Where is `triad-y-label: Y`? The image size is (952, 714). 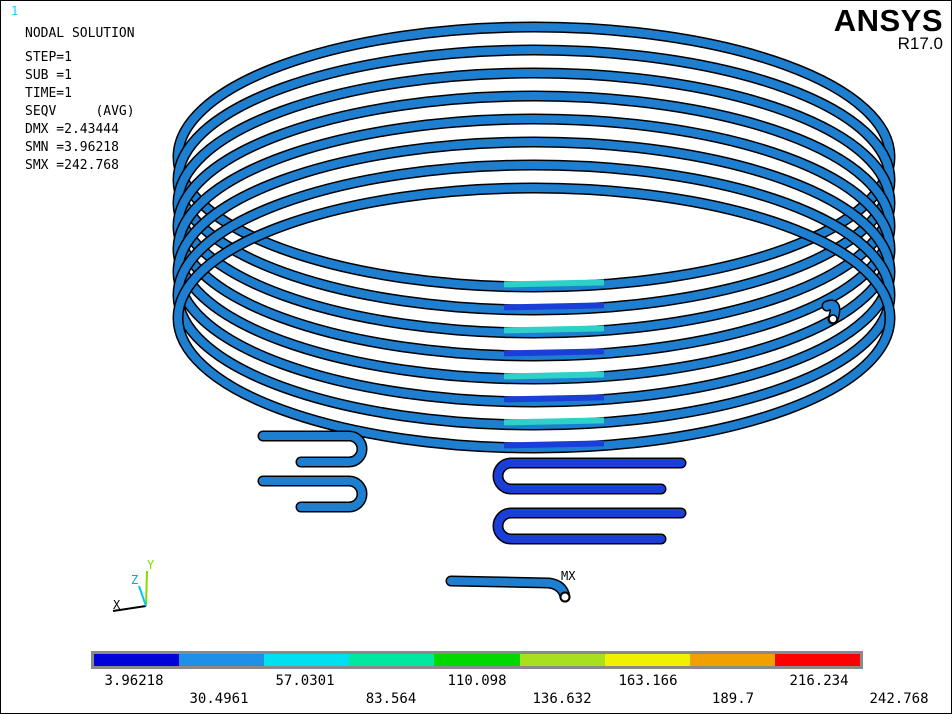
triad-y-label: Y is located at coordinates (151, 565).